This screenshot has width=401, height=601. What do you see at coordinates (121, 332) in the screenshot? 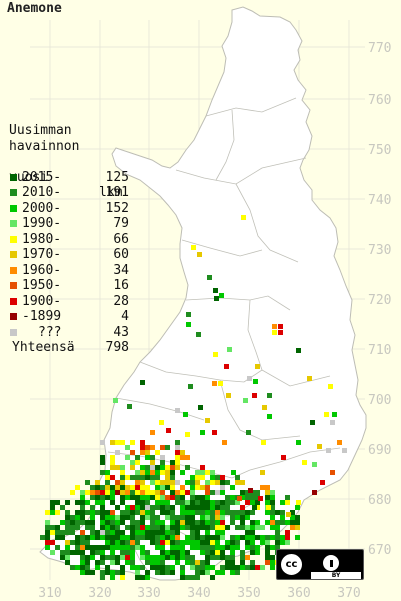
I see `legend-item-count: 43` at bounding box center [121, 332].